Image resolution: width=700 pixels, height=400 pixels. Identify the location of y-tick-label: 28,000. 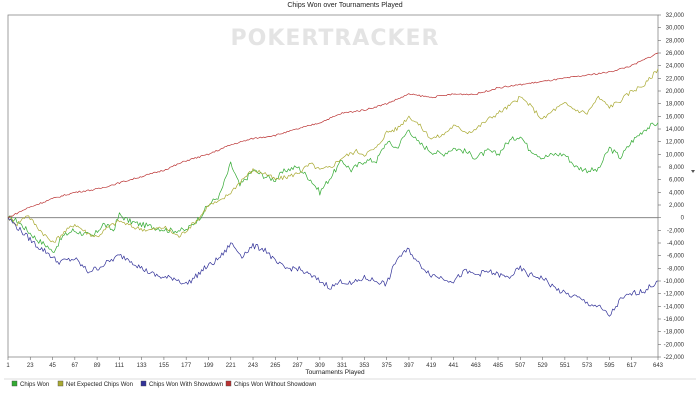
(675, 41).